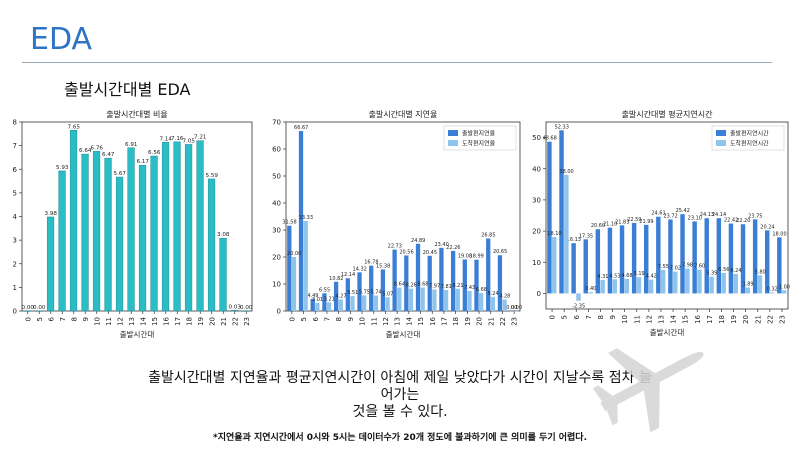 Image resolution: width=800 pixels, height=450 pixels. I want to click on data-label: 20.45, so click(430, 253).